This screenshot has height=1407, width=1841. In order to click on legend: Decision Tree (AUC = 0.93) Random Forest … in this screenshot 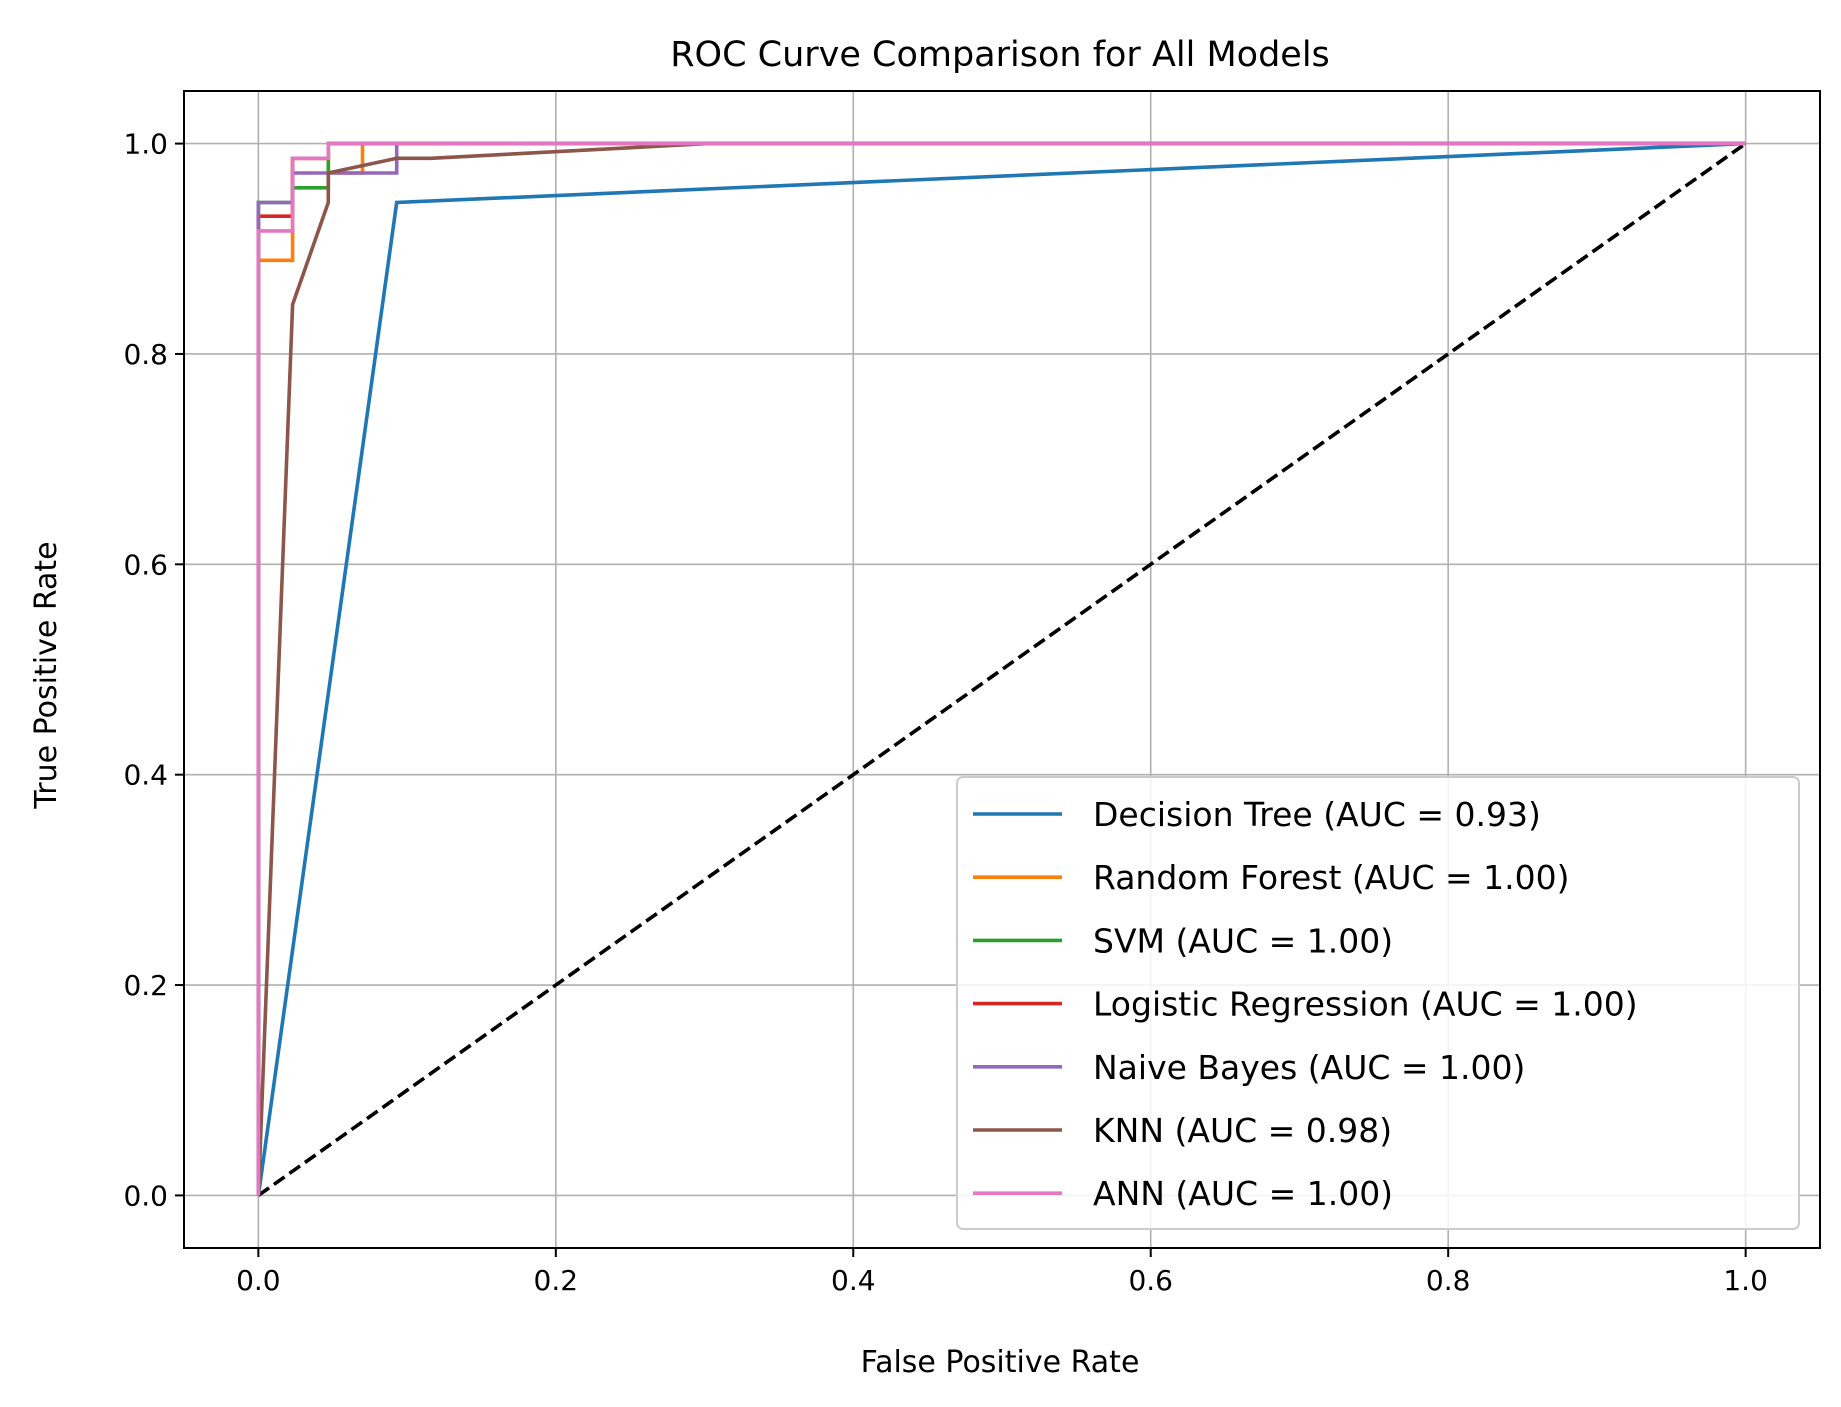, I will do `click(1378, 1003)`.